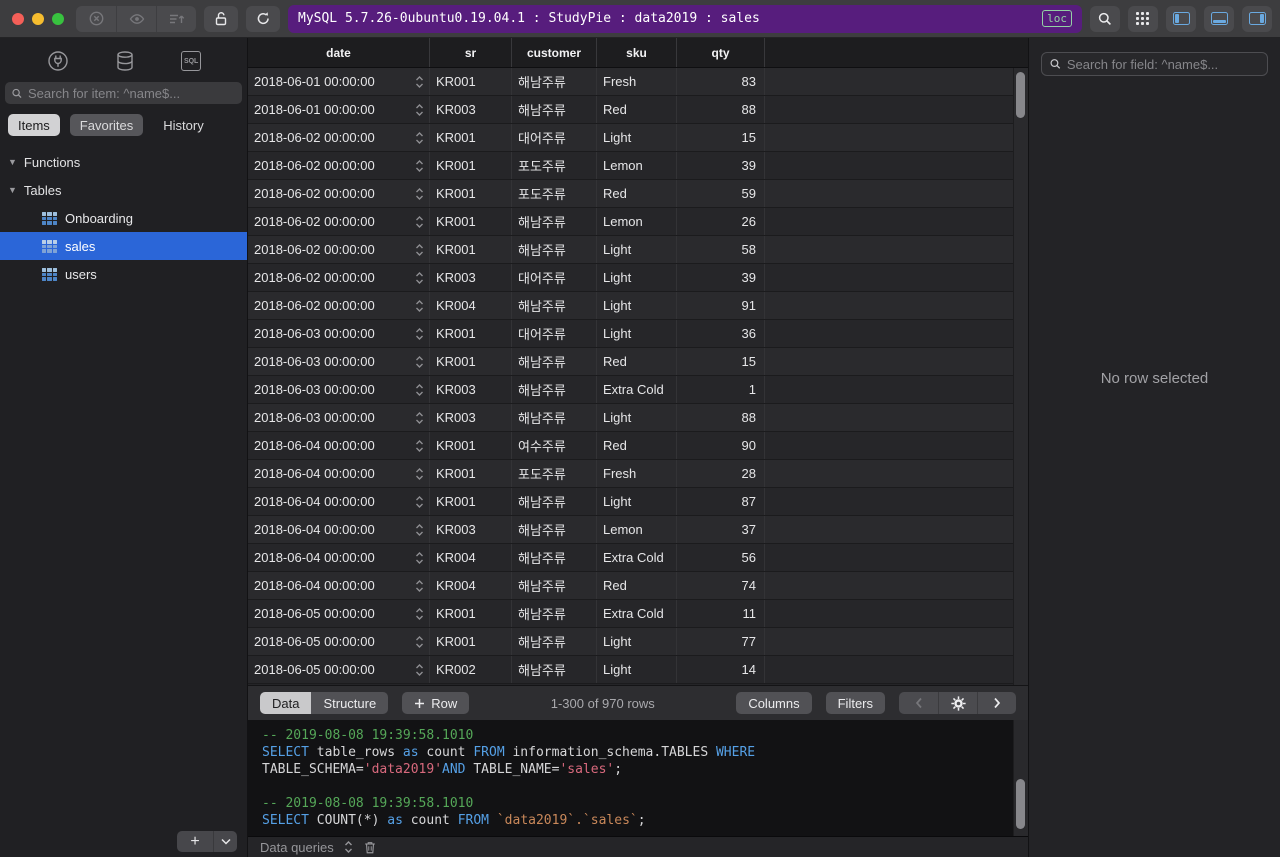 The width and height of the screenshot is (1280, 857). Describe the element at coordinates (1143, 18) in the screenshot. I see `apps-grid-button` at that location.